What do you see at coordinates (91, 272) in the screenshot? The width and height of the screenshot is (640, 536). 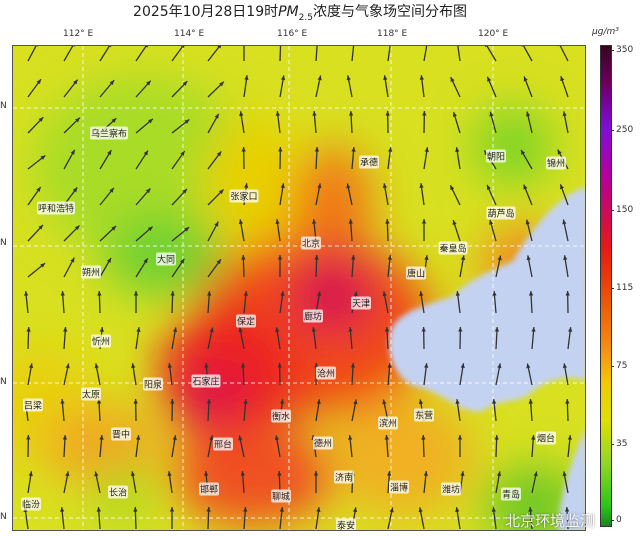 I see `city-label: 朔州` at bounding box center [91, 272].